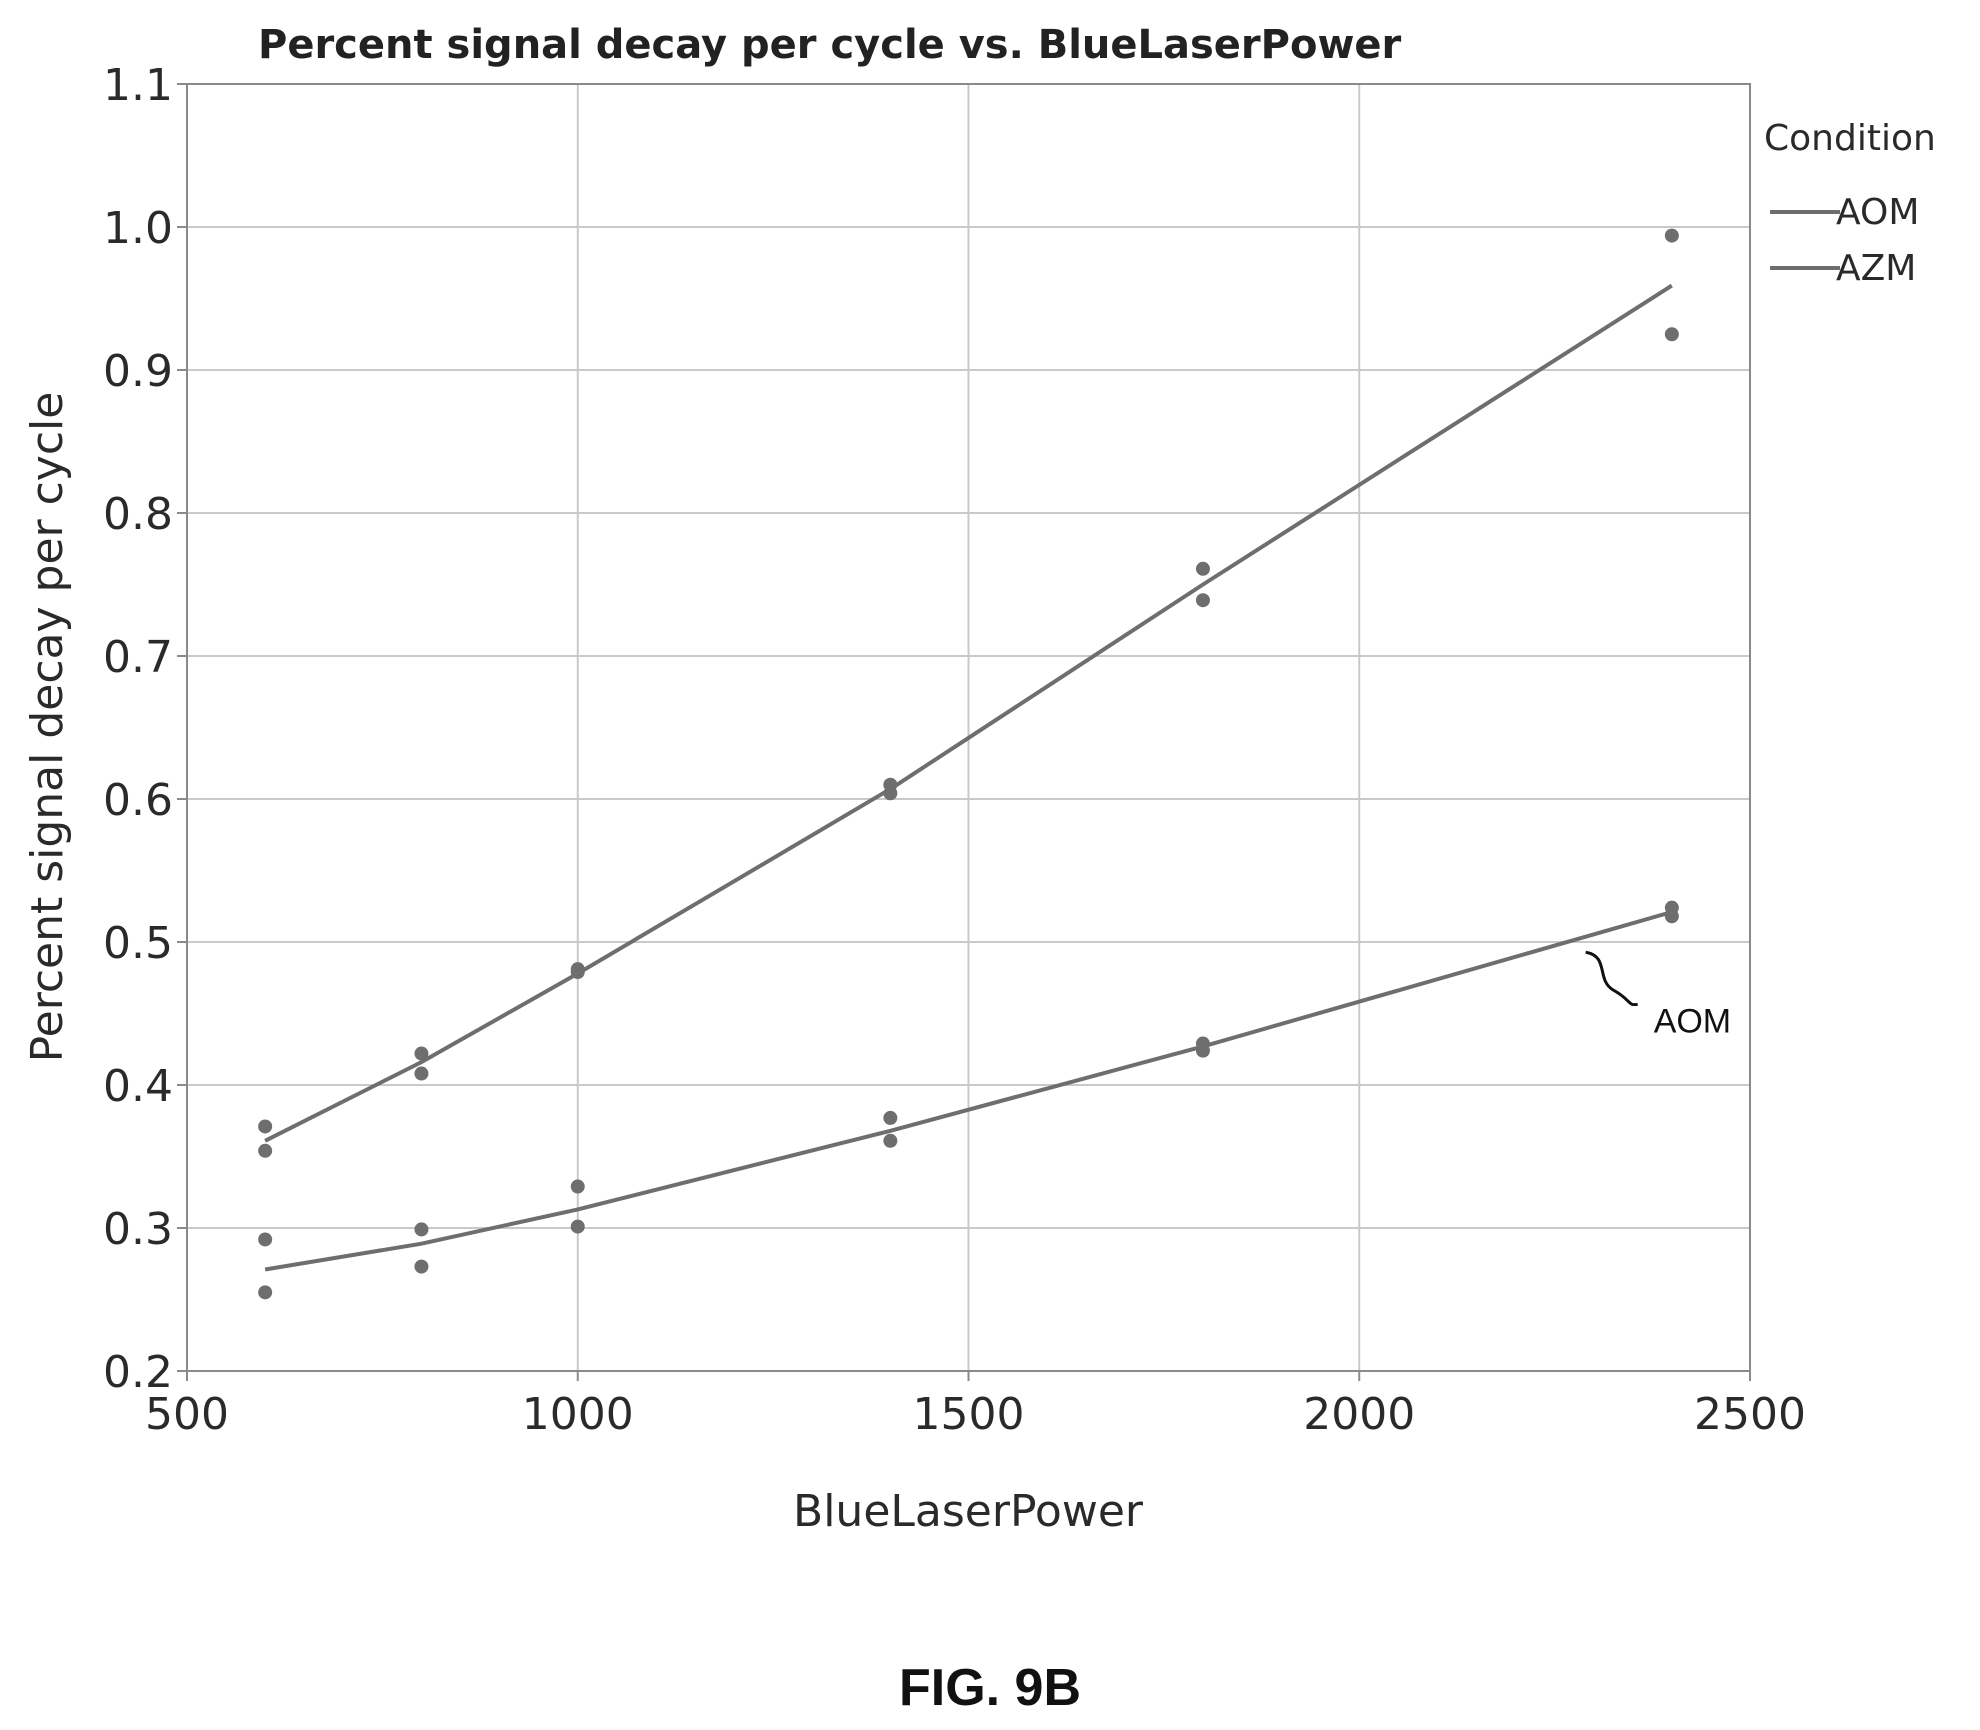 The width and height of the screenshot is (1980, 1730). I want to click on y-tick-label-0.8: 0.8, so click(138, 514).